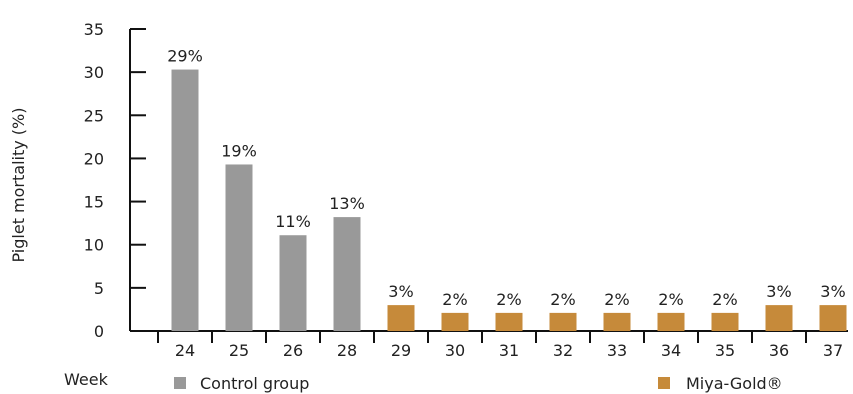 Image resolution: width=853 pixels, height=394 pixels. What do you see at coordinates (86, 379) in the screenshot?
I see `x-axis-title: Week` at bounding box center [86, 379].